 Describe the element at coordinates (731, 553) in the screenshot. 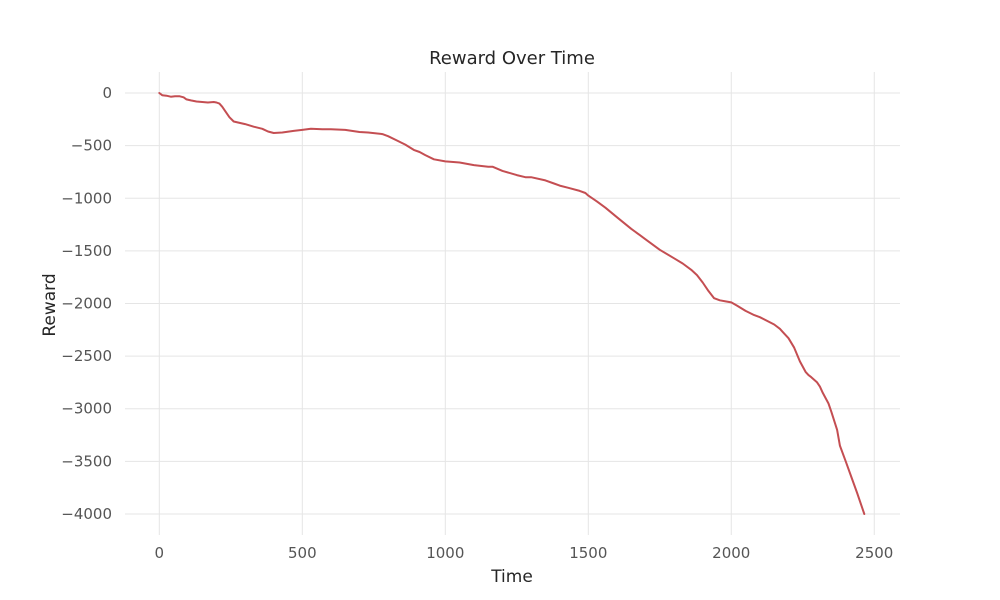

I see `x-tick-label: 2000` at that location.